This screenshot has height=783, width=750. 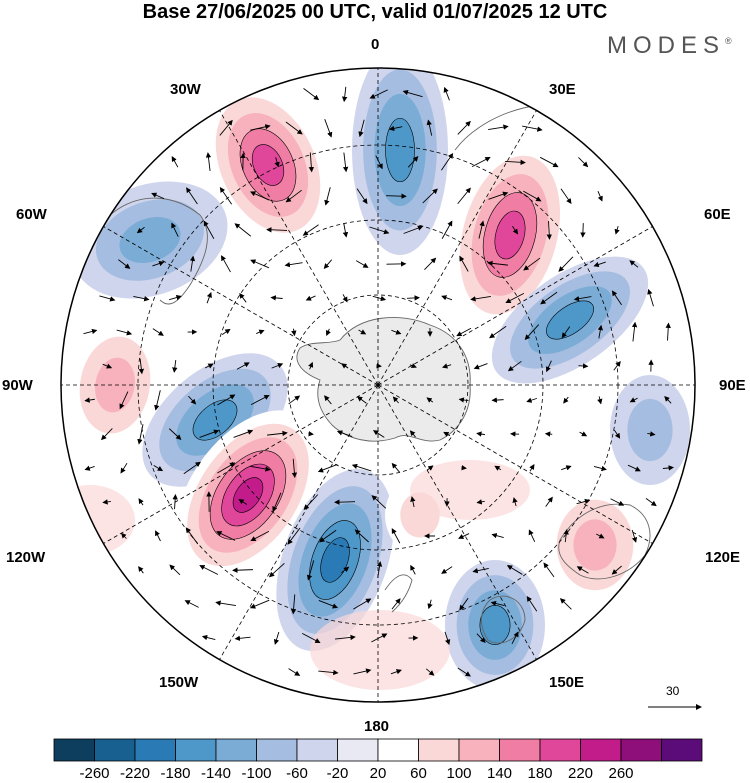 I want to click on lon-label-150e: 150E, so click(x=567, y=682).